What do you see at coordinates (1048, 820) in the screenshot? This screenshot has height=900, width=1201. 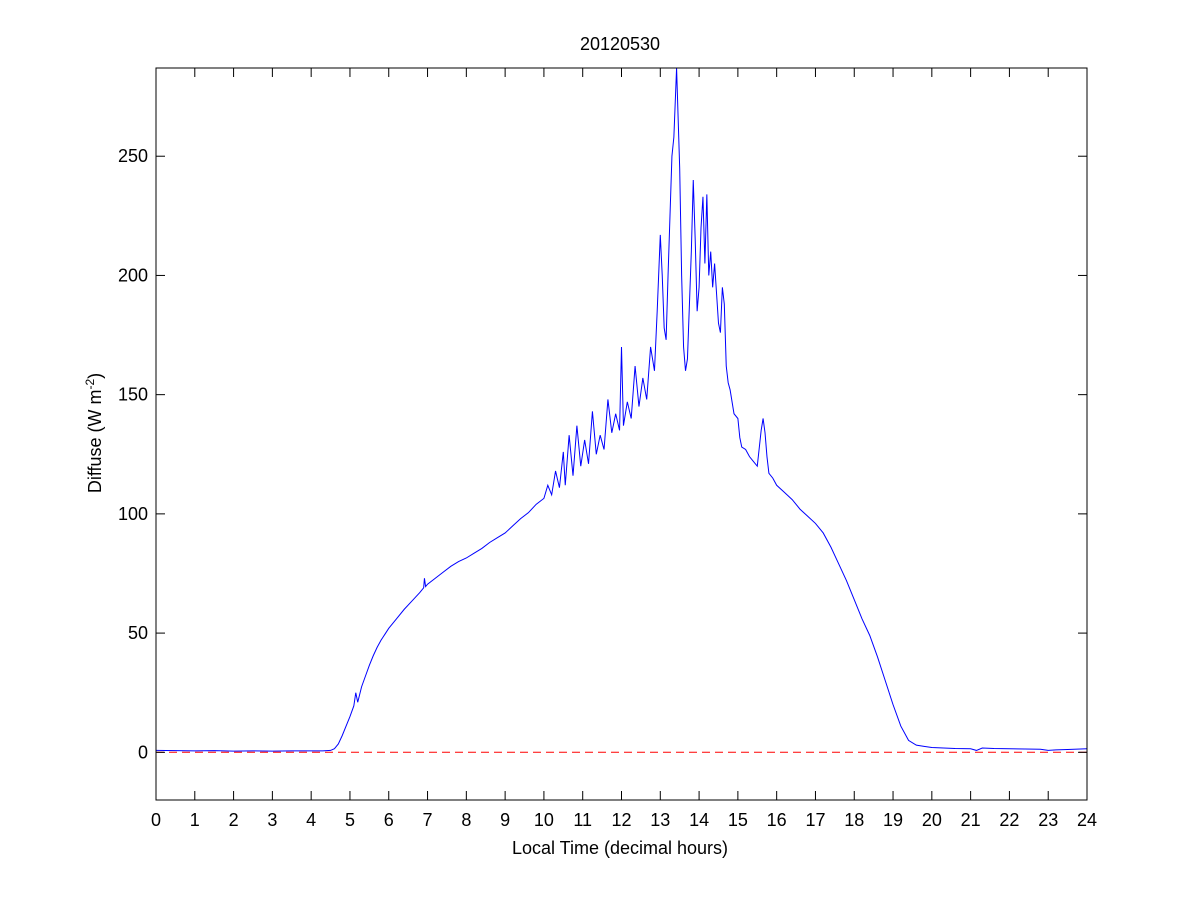 I see `x-tick-label: 23` at bounding box center [1048, 820].